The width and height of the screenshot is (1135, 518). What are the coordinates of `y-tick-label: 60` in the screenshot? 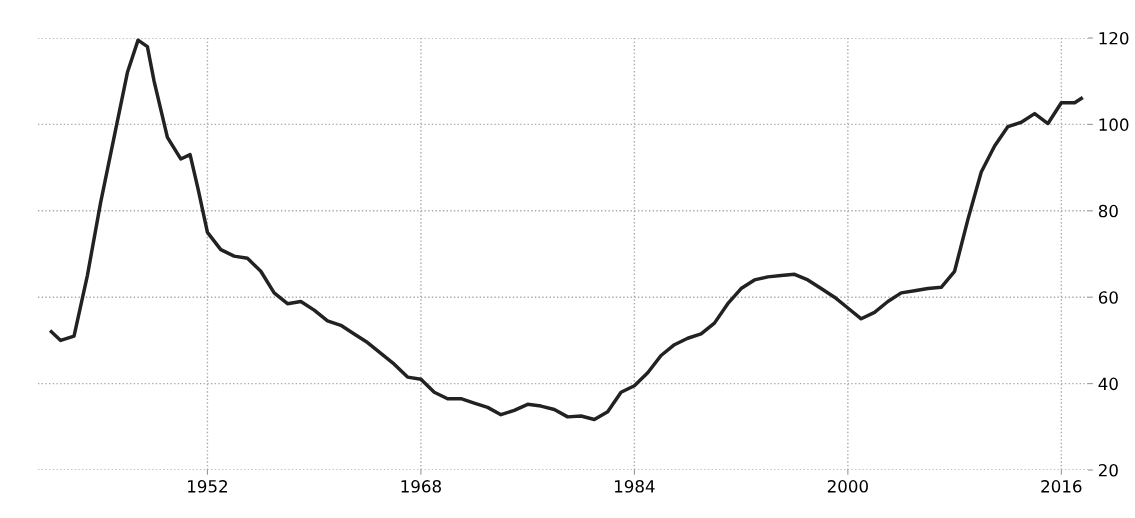 It's located at (1108, 297).